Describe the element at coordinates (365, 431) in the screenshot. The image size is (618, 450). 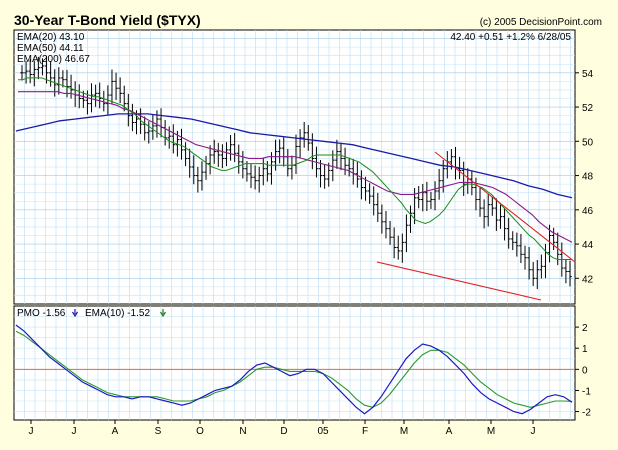
I see `x-tick-label: F` at that location.